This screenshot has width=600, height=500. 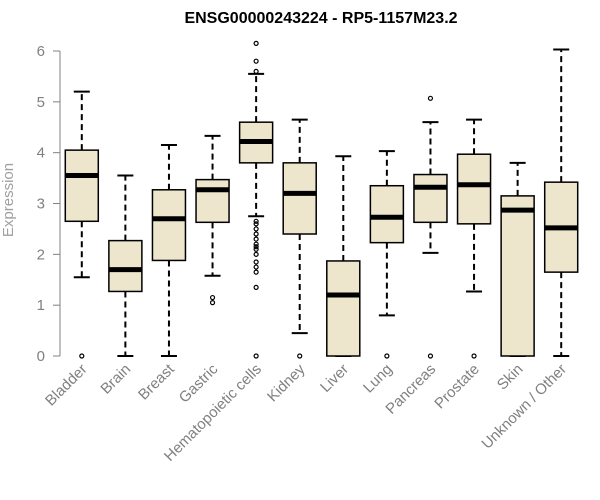 I want to click on x-tick-label: Brain, so click(x=115, y=379).